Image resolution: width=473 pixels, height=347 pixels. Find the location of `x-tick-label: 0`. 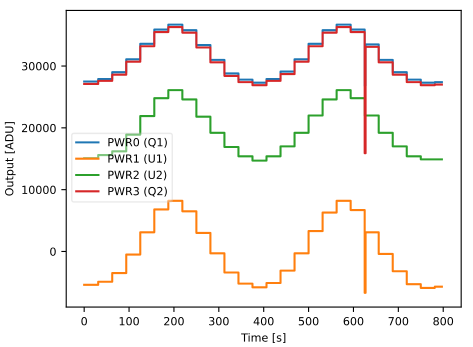

x-tick-label: 0 is located at coordinates (84, 321).